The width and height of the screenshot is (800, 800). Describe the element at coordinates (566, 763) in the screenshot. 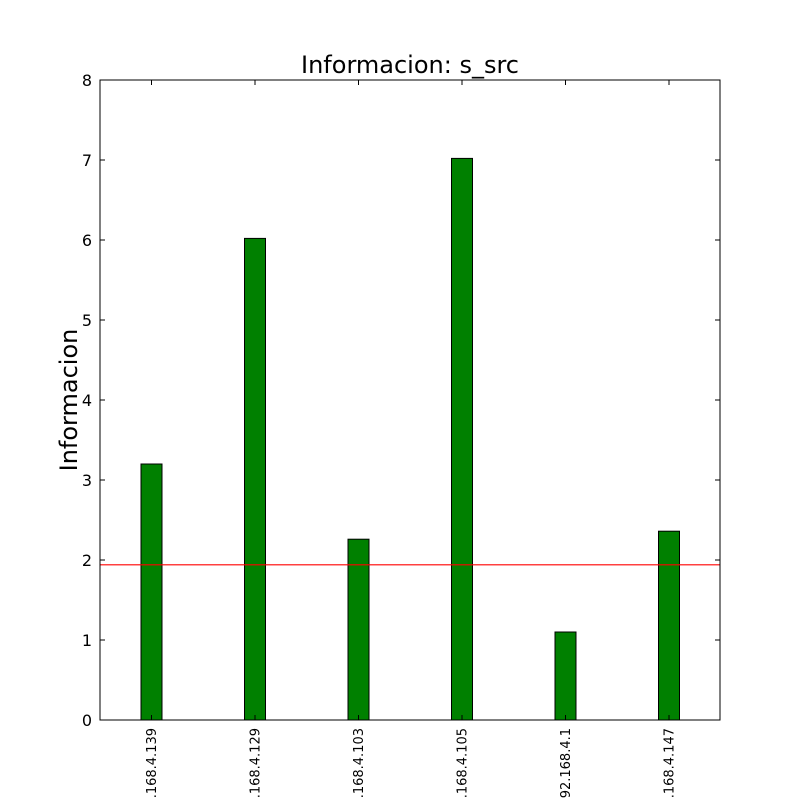

I see `xtick-label-5: 92.168.4.1` at that location.